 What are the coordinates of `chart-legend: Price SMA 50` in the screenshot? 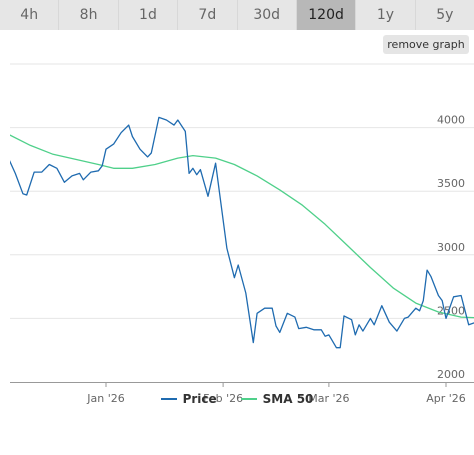 It's located at (237, 399).